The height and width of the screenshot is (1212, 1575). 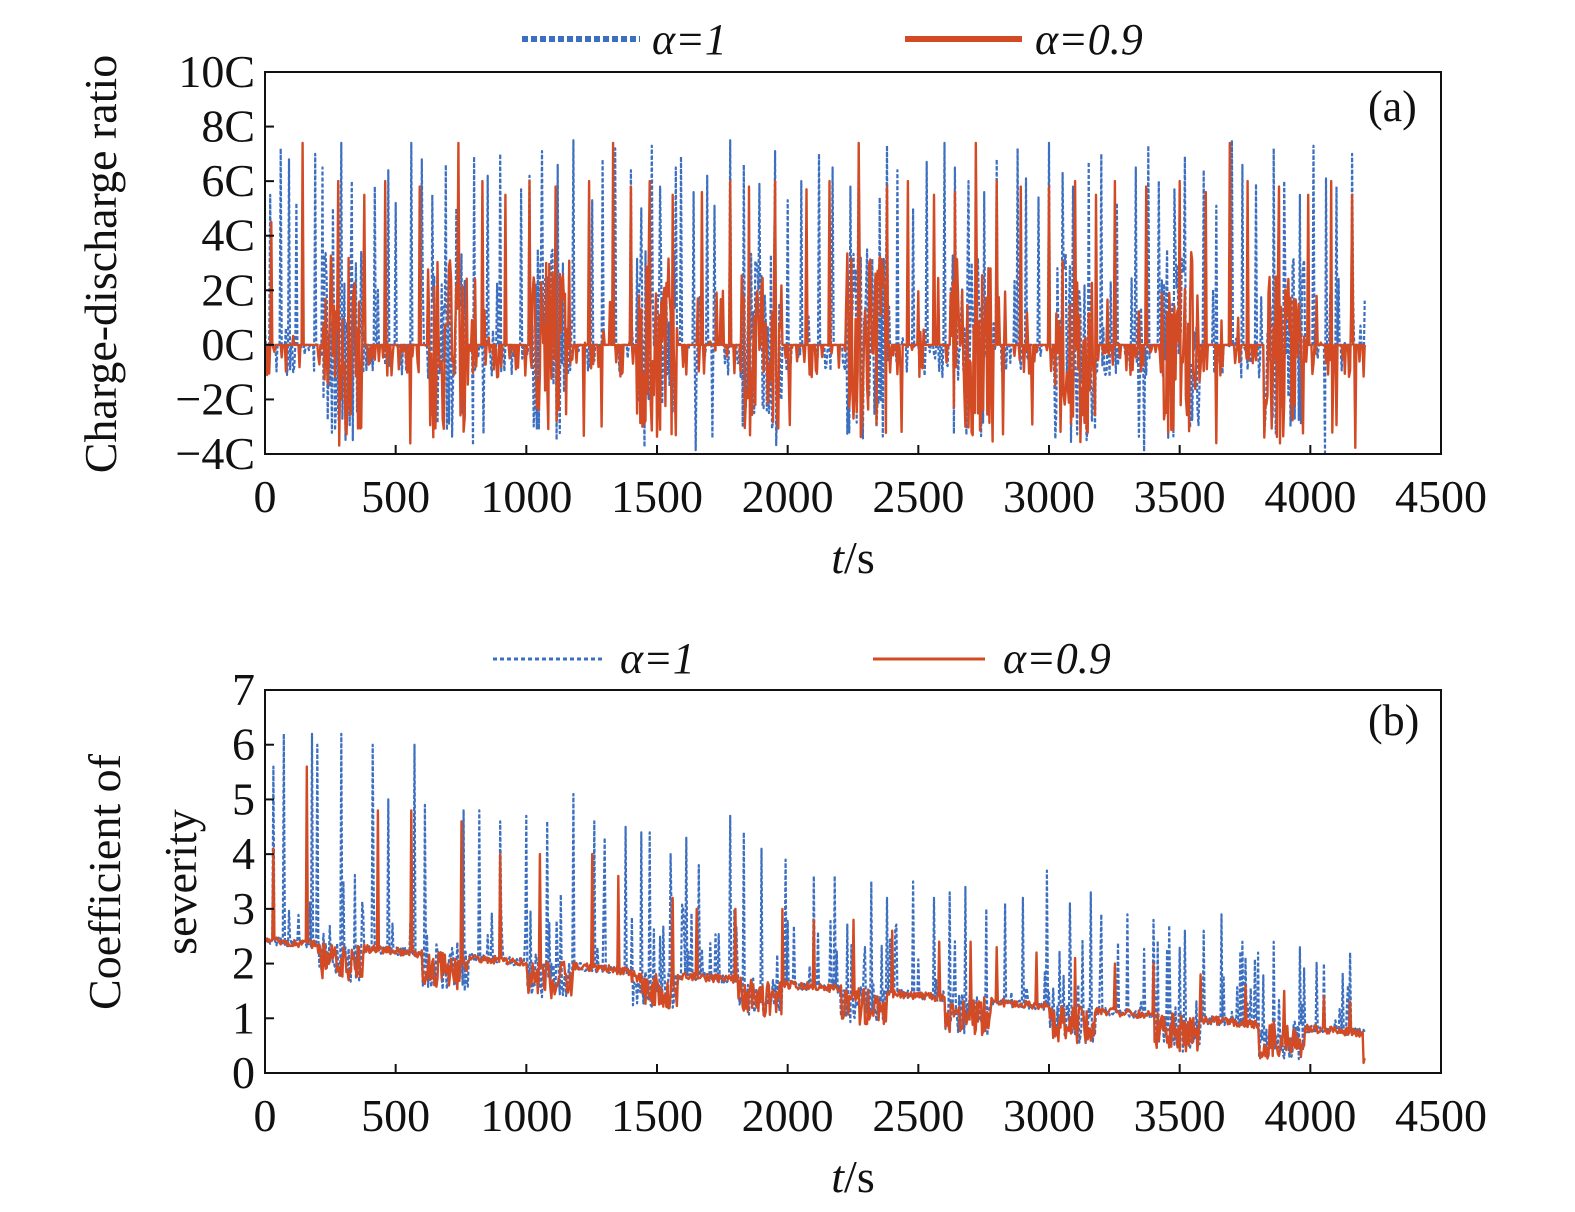 I want to click on x-tick-label-a: 0, so click(x=265, y=496).